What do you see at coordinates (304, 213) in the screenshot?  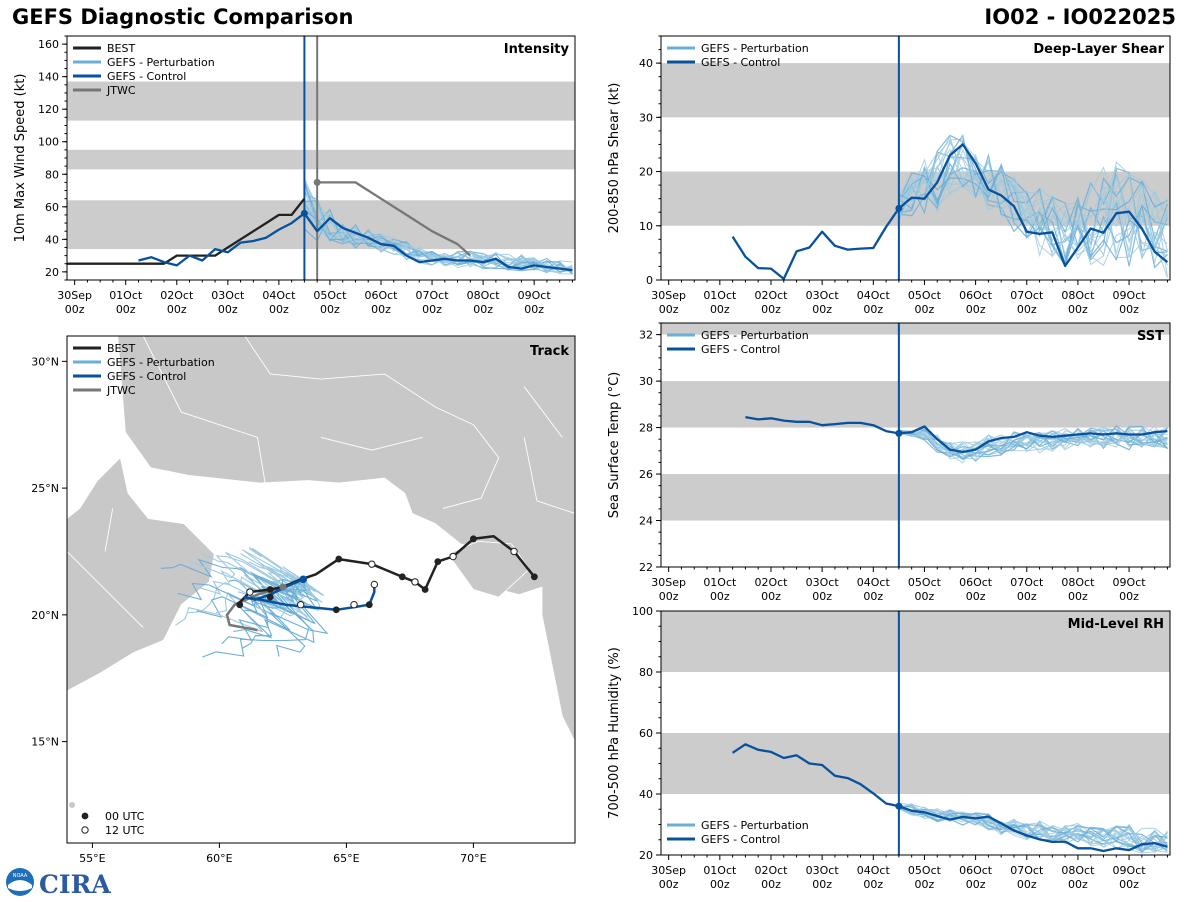 I see `intensity-control-init-marker` at bounding box center [304, 213].